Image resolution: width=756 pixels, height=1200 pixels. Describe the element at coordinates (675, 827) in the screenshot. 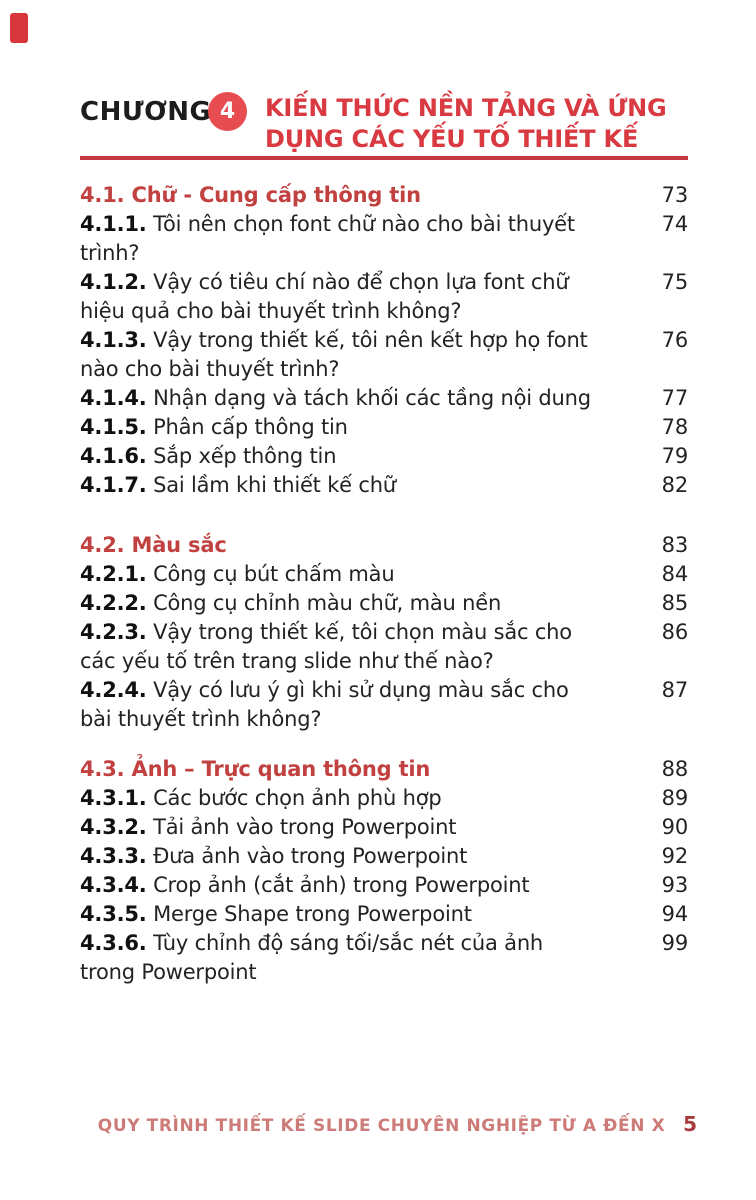

I see `page-number: 90` at that location.